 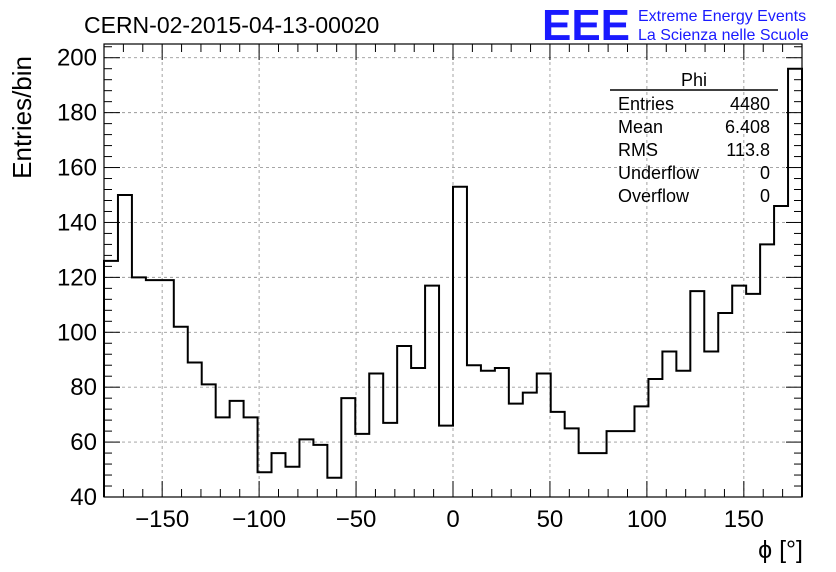 What do you see at coordinates (77, 113) in the screenshot?
I see `y-tick-label: 180` at bounding box center [77, 113].